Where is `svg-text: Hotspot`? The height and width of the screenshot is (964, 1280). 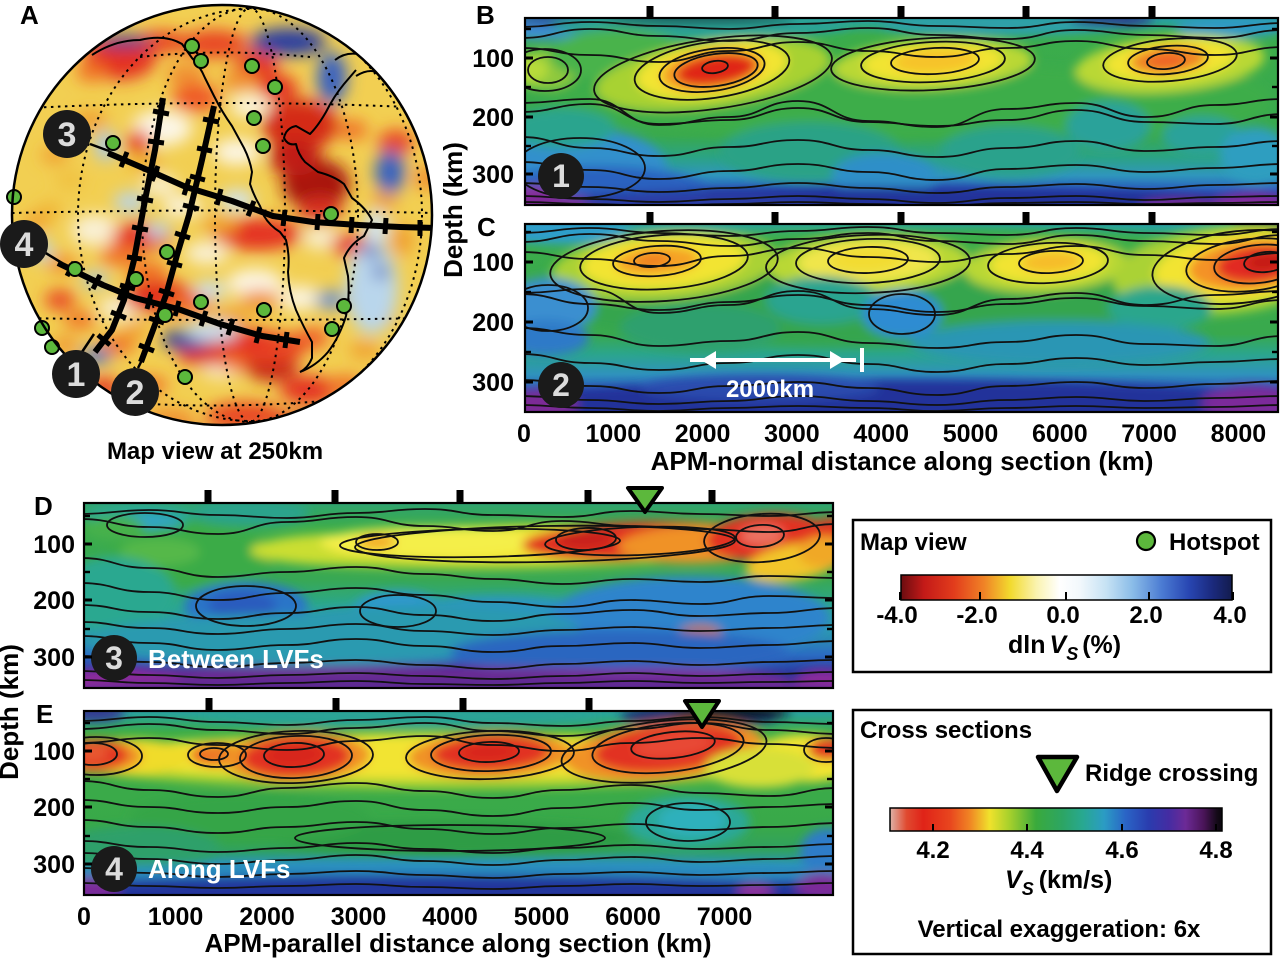
svg-text: Hotspot is located at coordinates (1214, 542).